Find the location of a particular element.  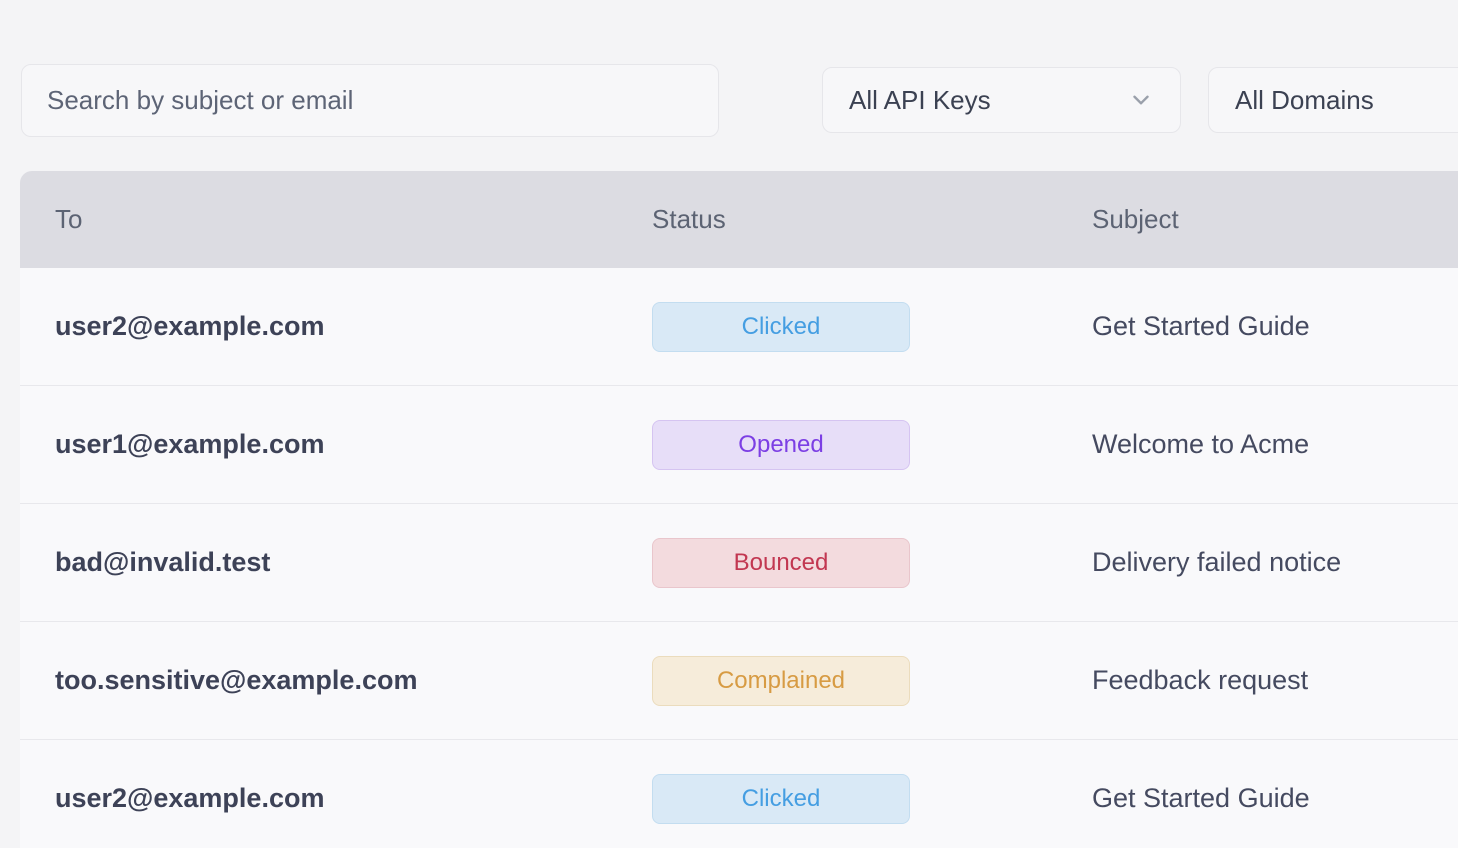

status-cell: Complained is located at coordinates (872, 680).